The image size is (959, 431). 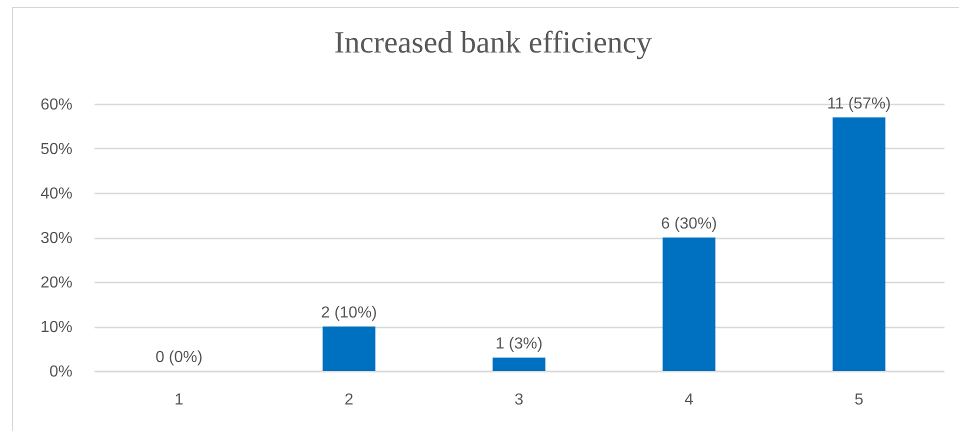 What do you see at coordinates (179, 400) in the screenshot?
I see `x-tick-label: 1` at bounding box center [179, 400].